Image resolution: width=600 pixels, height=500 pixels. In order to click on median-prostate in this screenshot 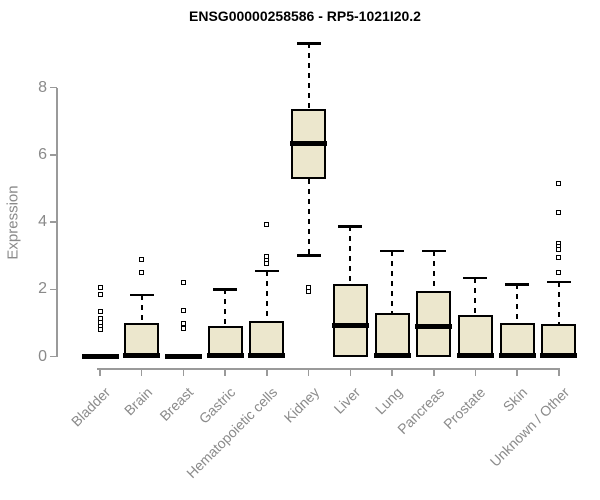, I will do `click(475, 355)`.